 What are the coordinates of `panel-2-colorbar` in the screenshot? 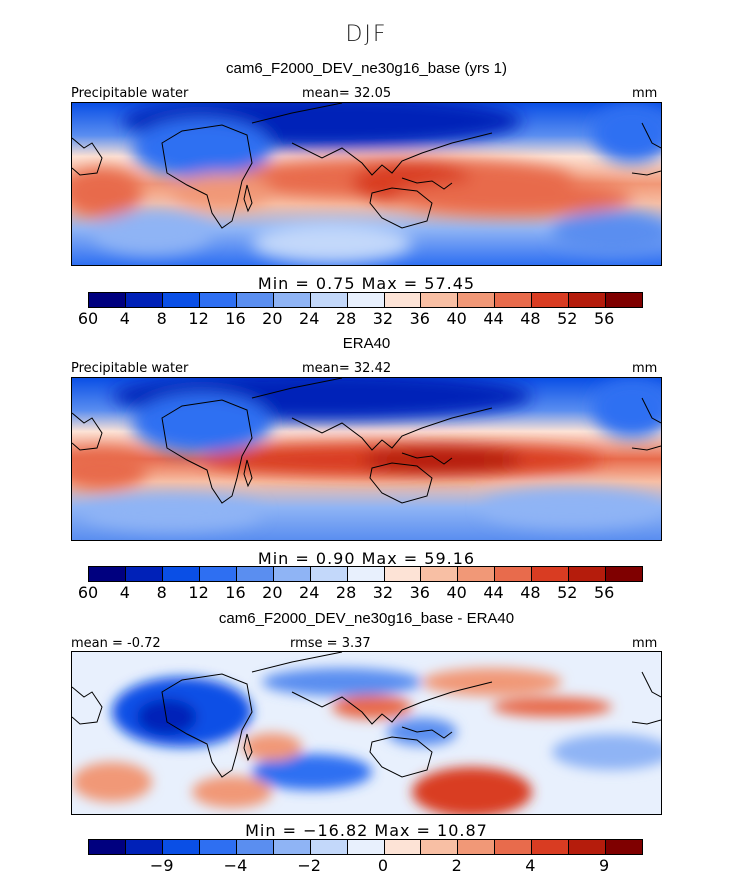 It's located at (365, 574).